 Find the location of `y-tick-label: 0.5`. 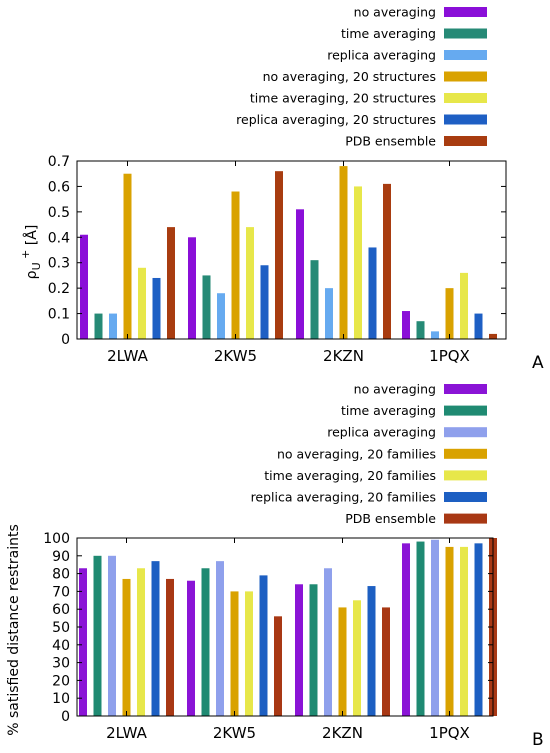

y-tick-label: 0.5 is located at coordinates (59, 213).